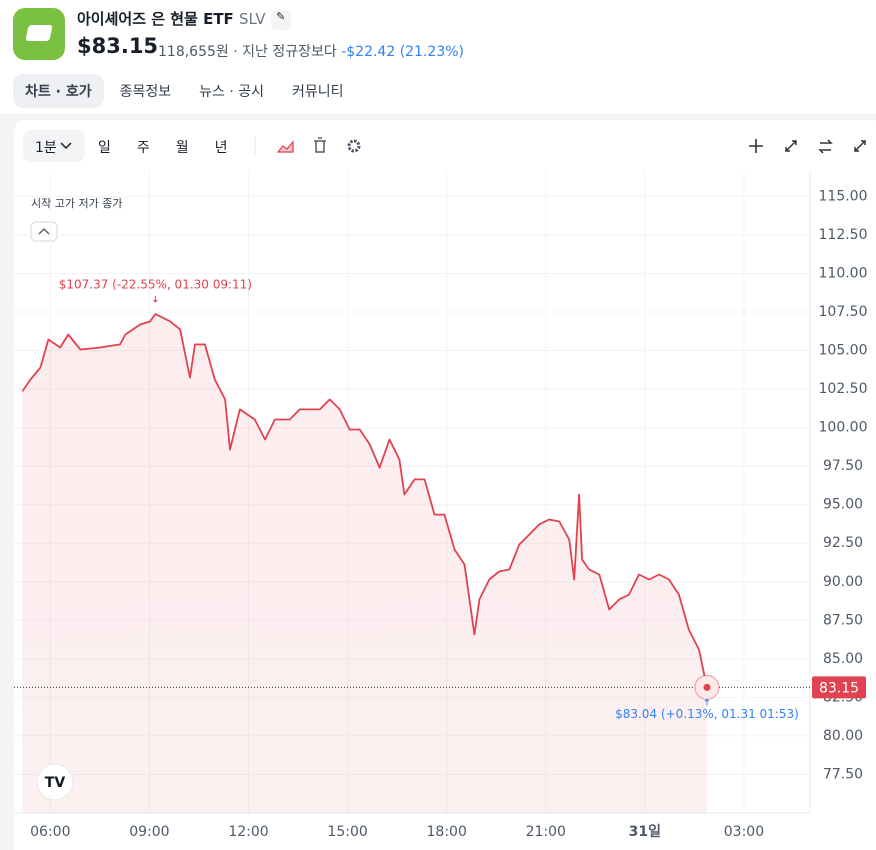 The image size is (876, 850). I want to click on change: -$22.42 (21.23%), so click(402, 52).